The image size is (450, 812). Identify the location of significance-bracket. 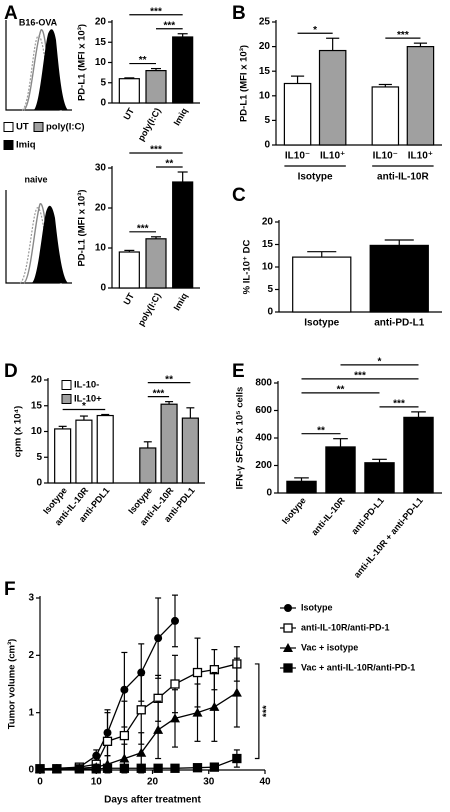
(257, 711).